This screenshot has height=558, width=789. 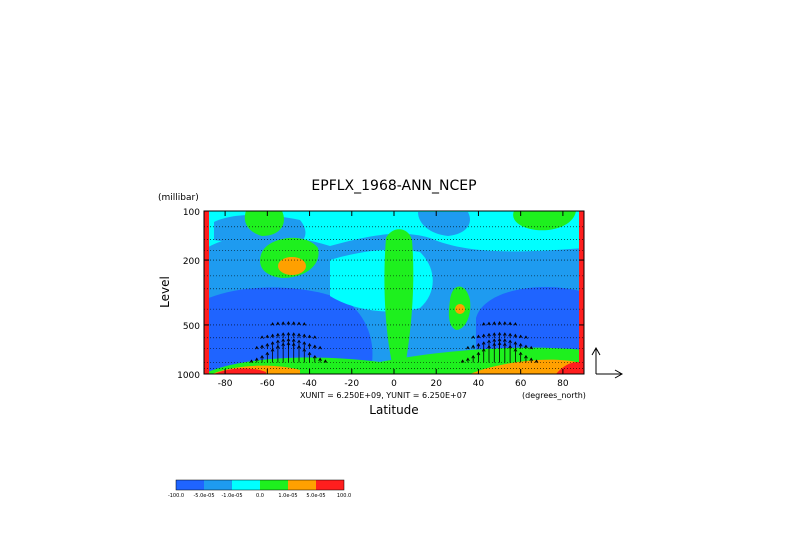 I want to click on x-axis-ticks: -80 -60 -40 -20 0 20 40 60 80, so click(x=393, y=300).